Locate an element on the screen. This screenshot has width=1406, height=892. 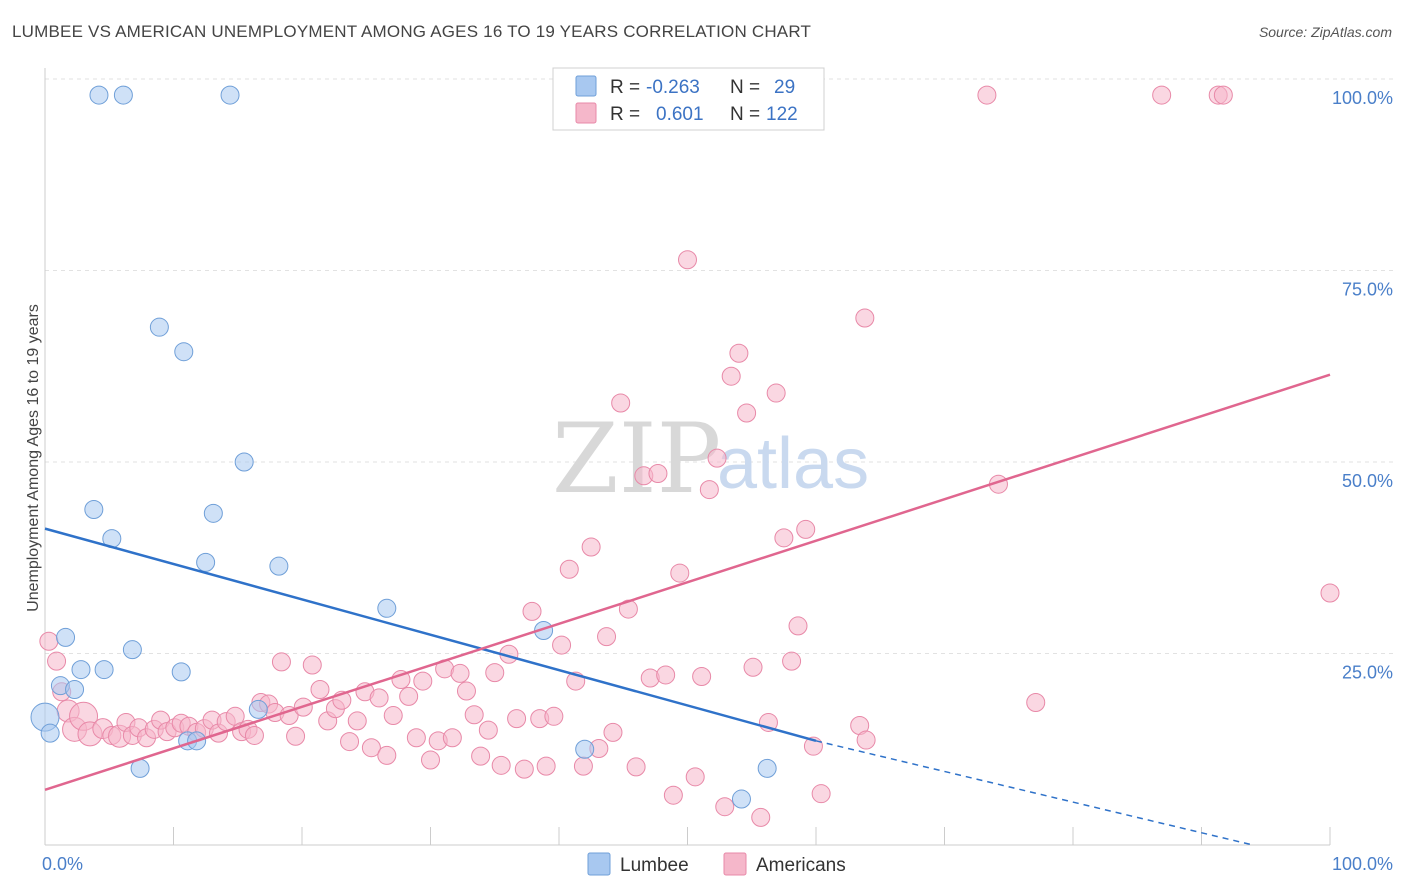
legend-swatch-lumbee is located at coordinates (586, 86).